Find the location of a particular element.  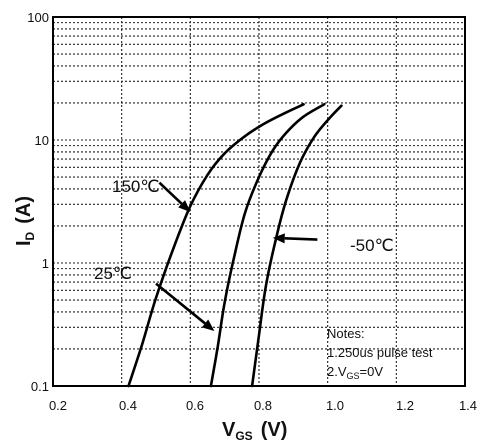

annotation-25c: 25℃ is located at coordinates (113, 273).